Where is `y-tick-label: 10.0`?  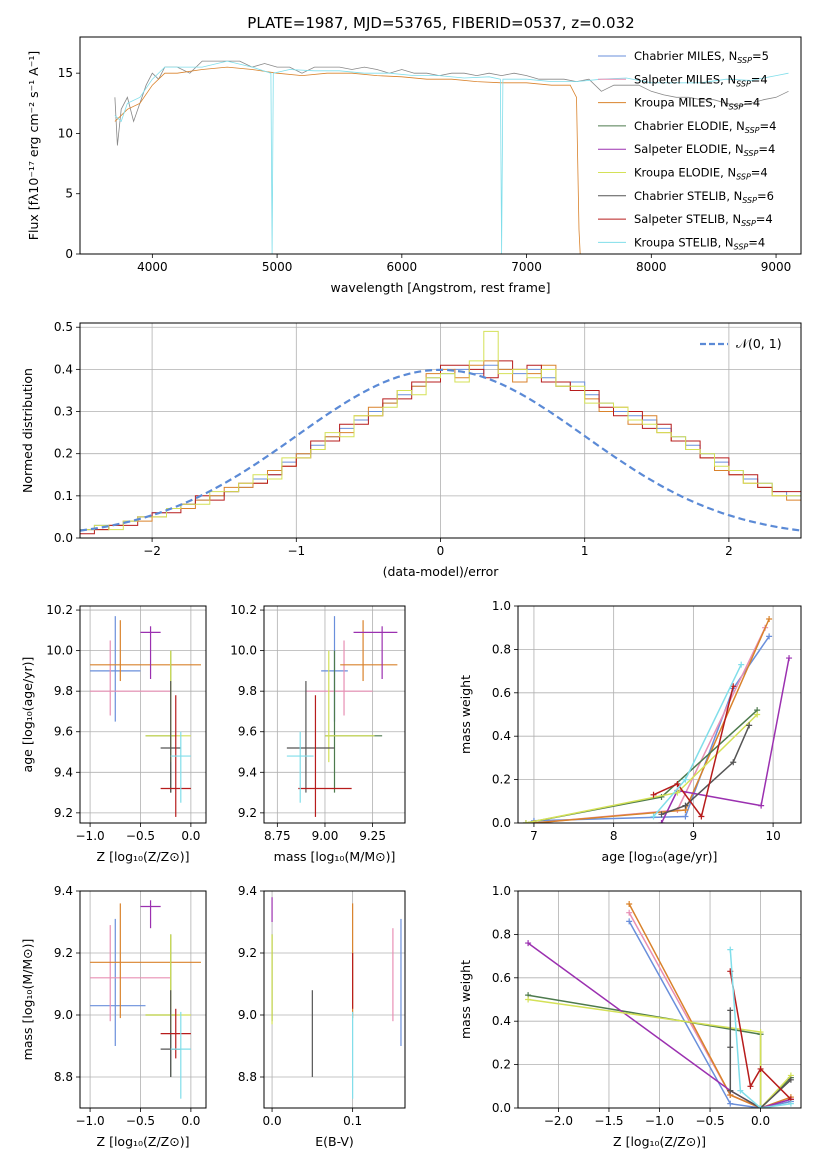 y-tick-label: 10.0 is located at coordinates (59, 651).